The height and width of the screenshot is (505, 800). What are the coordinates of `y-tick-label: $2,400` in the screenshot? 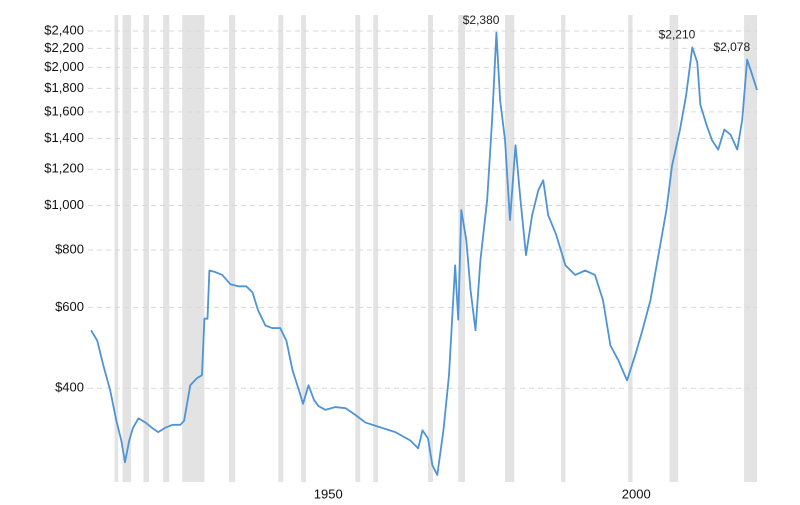 It's located at (64, 29).